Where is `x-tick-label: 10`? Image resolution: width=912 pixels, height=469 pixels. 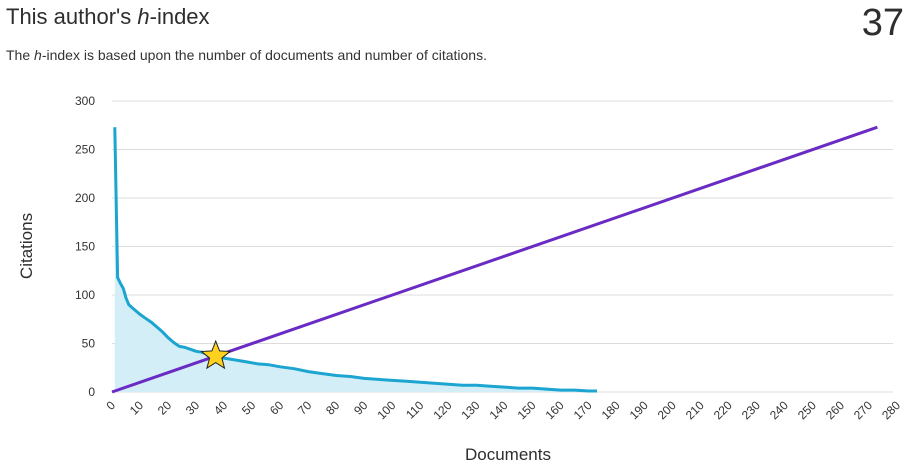 x-tick-label: 10 is located at coordinates (137, 408).